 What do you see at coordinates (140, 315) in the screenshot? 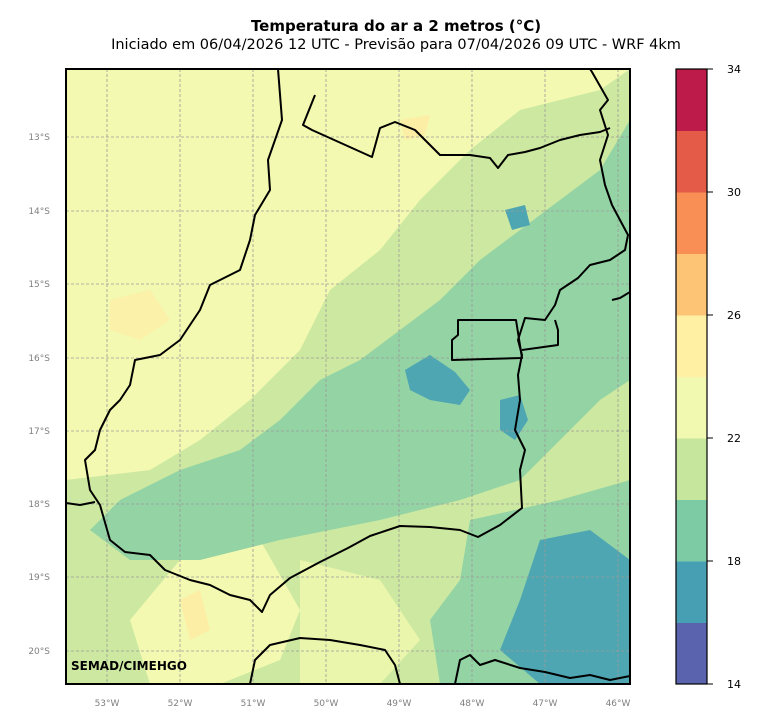
I see `warm-patch-west` at bounding box center [140, 315].